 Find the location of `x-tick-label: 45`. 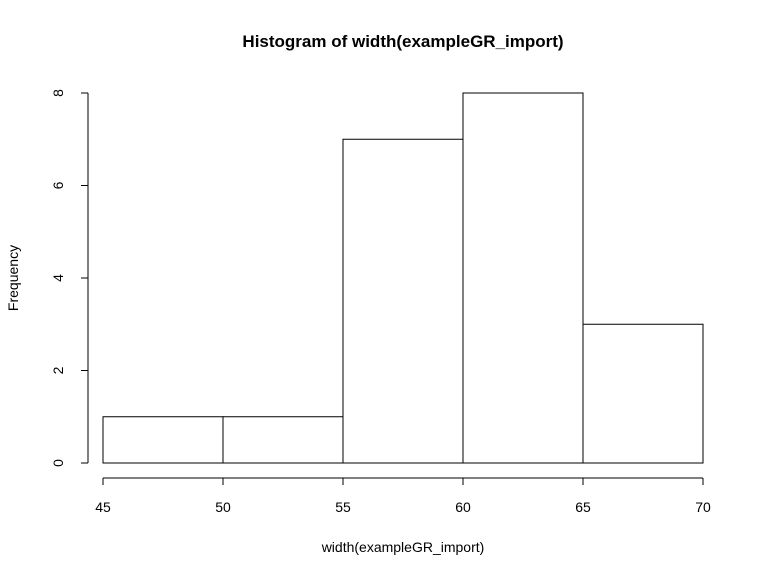

x-tick-label: 45 is located at coordinates (103, 507).